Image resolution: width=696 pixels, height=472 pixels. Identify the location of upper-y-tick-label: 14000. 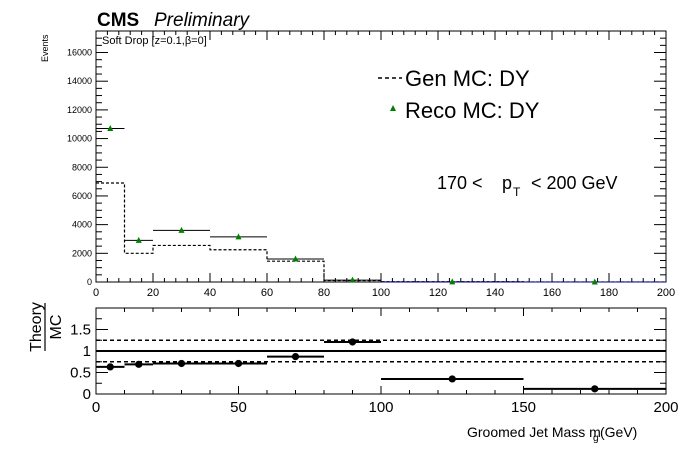
(79, 81).